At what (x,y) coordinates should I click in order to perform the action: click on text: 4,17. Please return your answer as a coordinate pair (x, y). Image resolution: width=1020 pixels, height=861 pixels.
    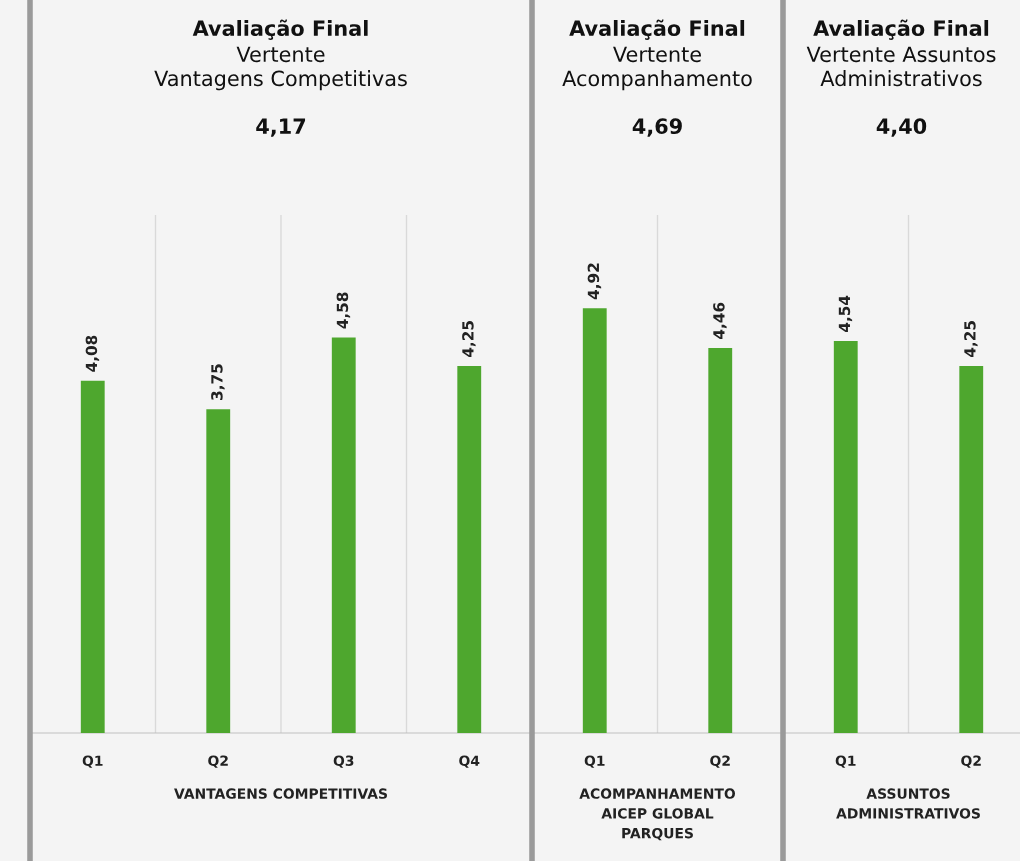
    Looking at the image, I should click on (281, 127).